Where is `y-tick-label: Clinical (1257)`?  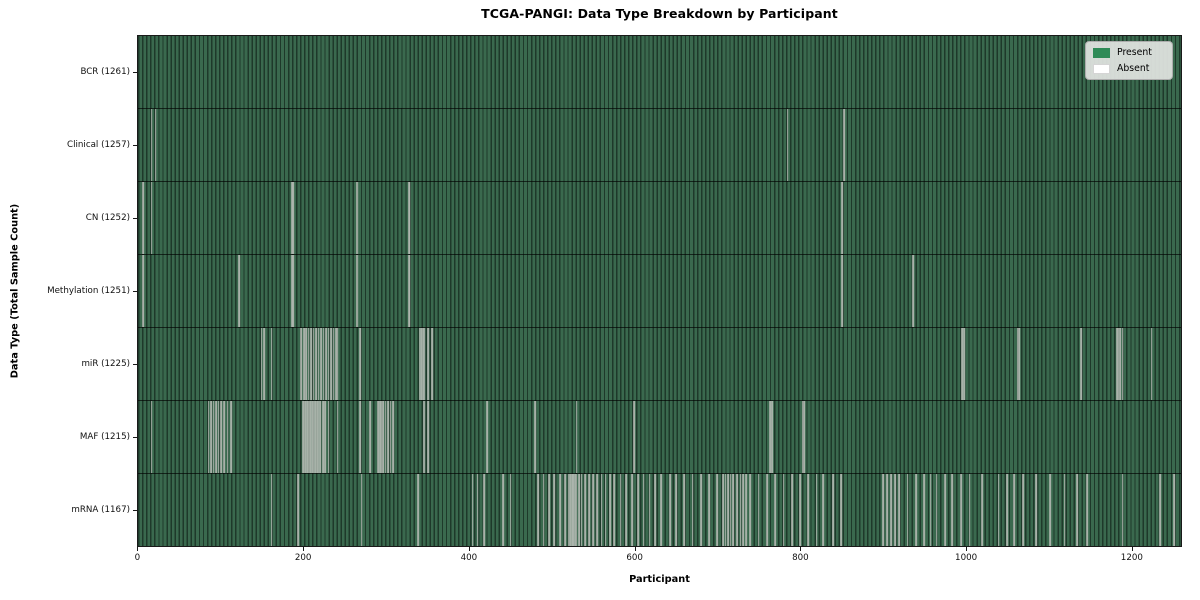
y-tick-label: Clinical (1257) is located at coordinates (98, 144).